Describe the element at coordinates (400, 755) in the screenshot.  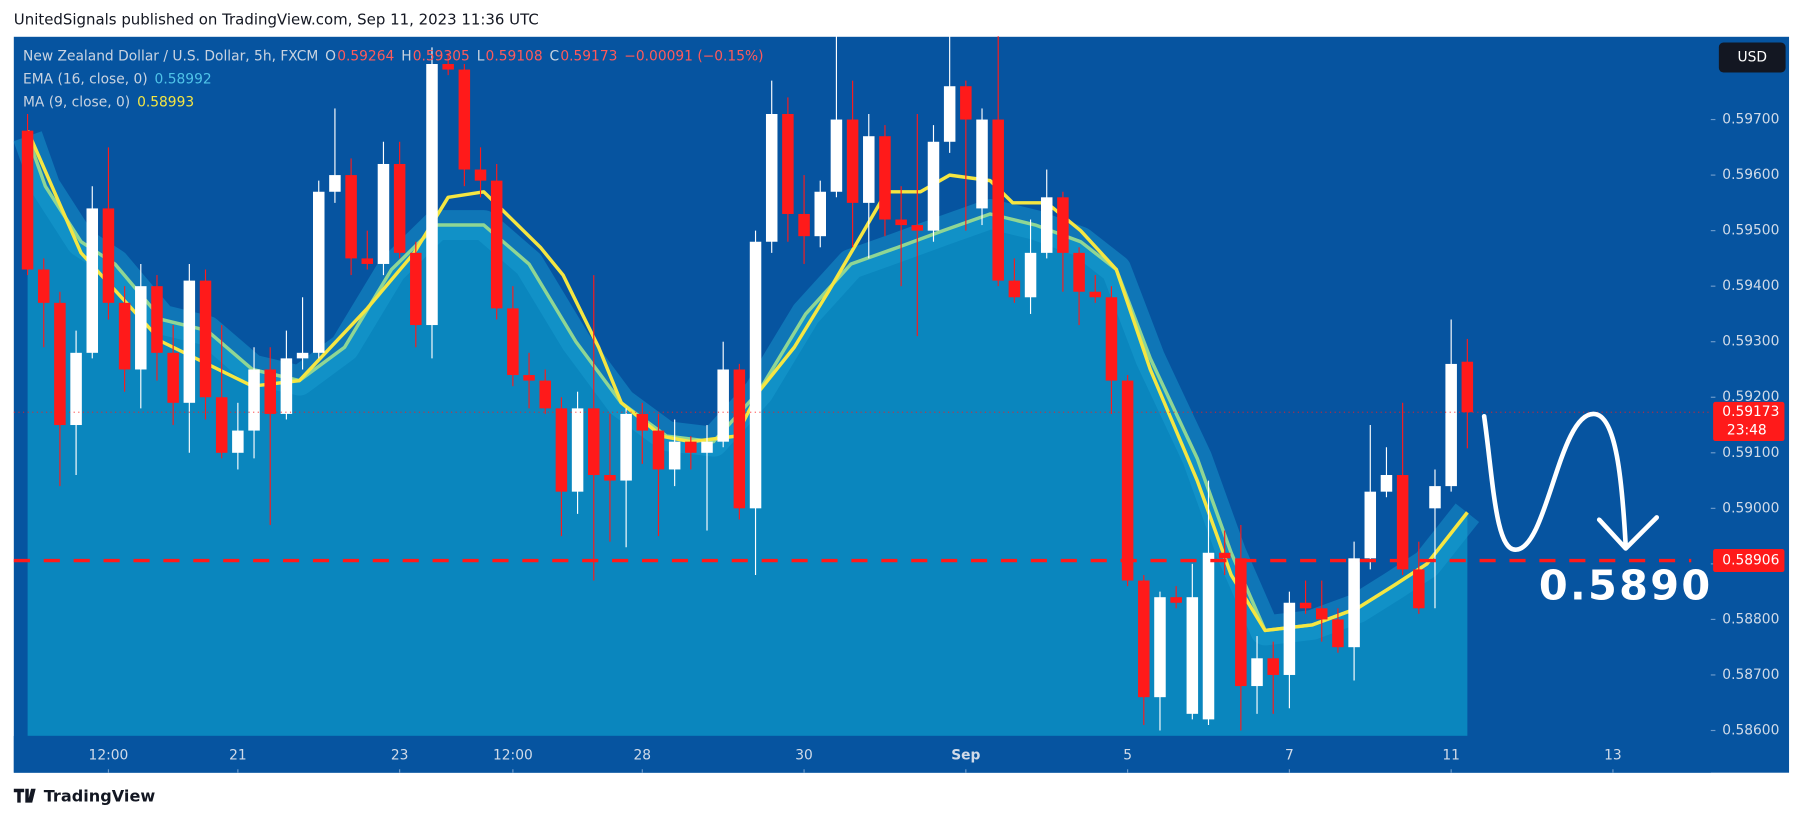
I see `x-tick-label: 23` at that location.